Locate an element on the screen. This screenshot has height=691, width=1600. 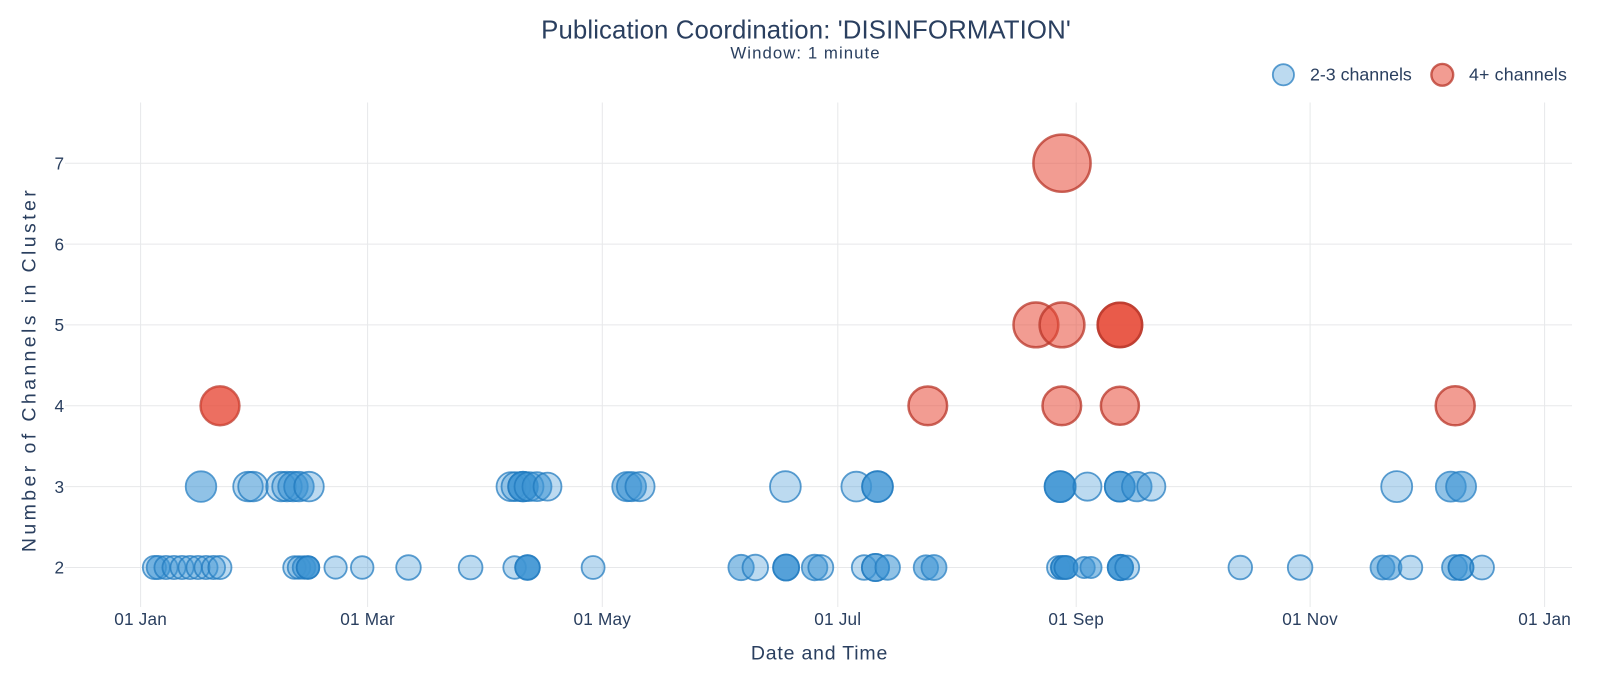
svg-text: 5 is located at coordinates (59, 325).